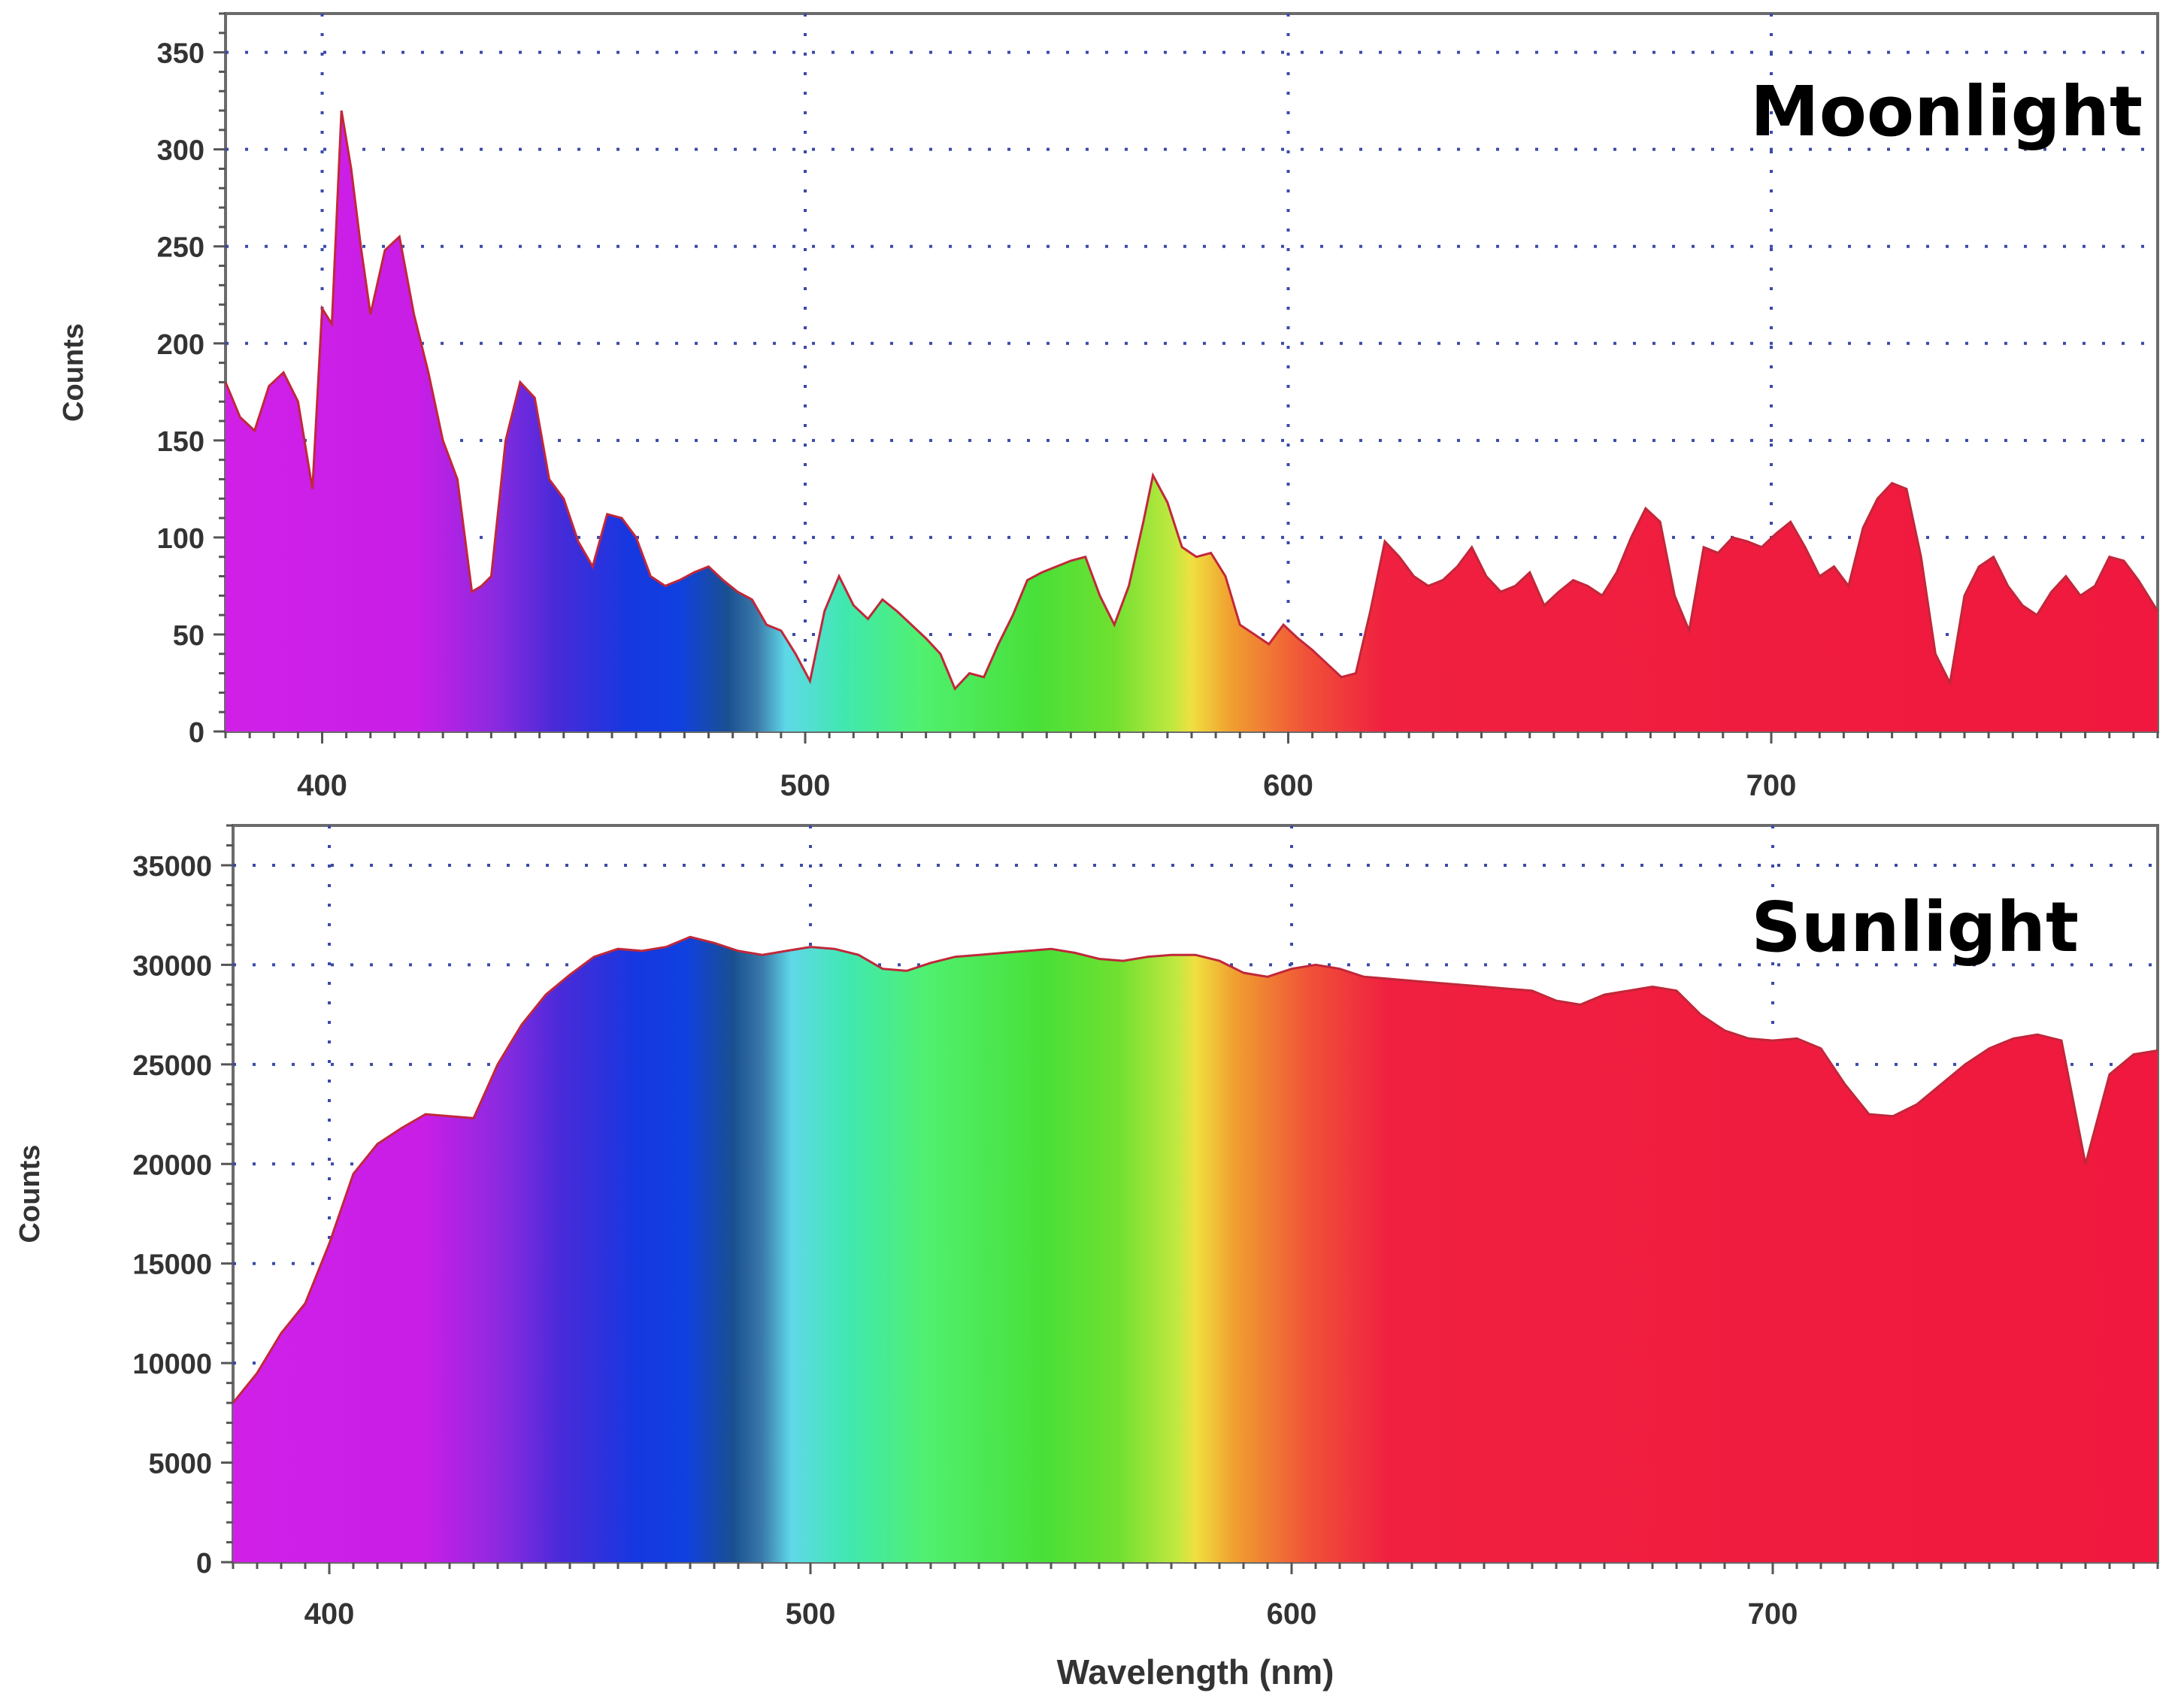 The image size is (2184, 1696). What do you see at coordinates (180, 248) in the screenshot?
I see `y-tick-label: 250` at bounding box center [180, 248].